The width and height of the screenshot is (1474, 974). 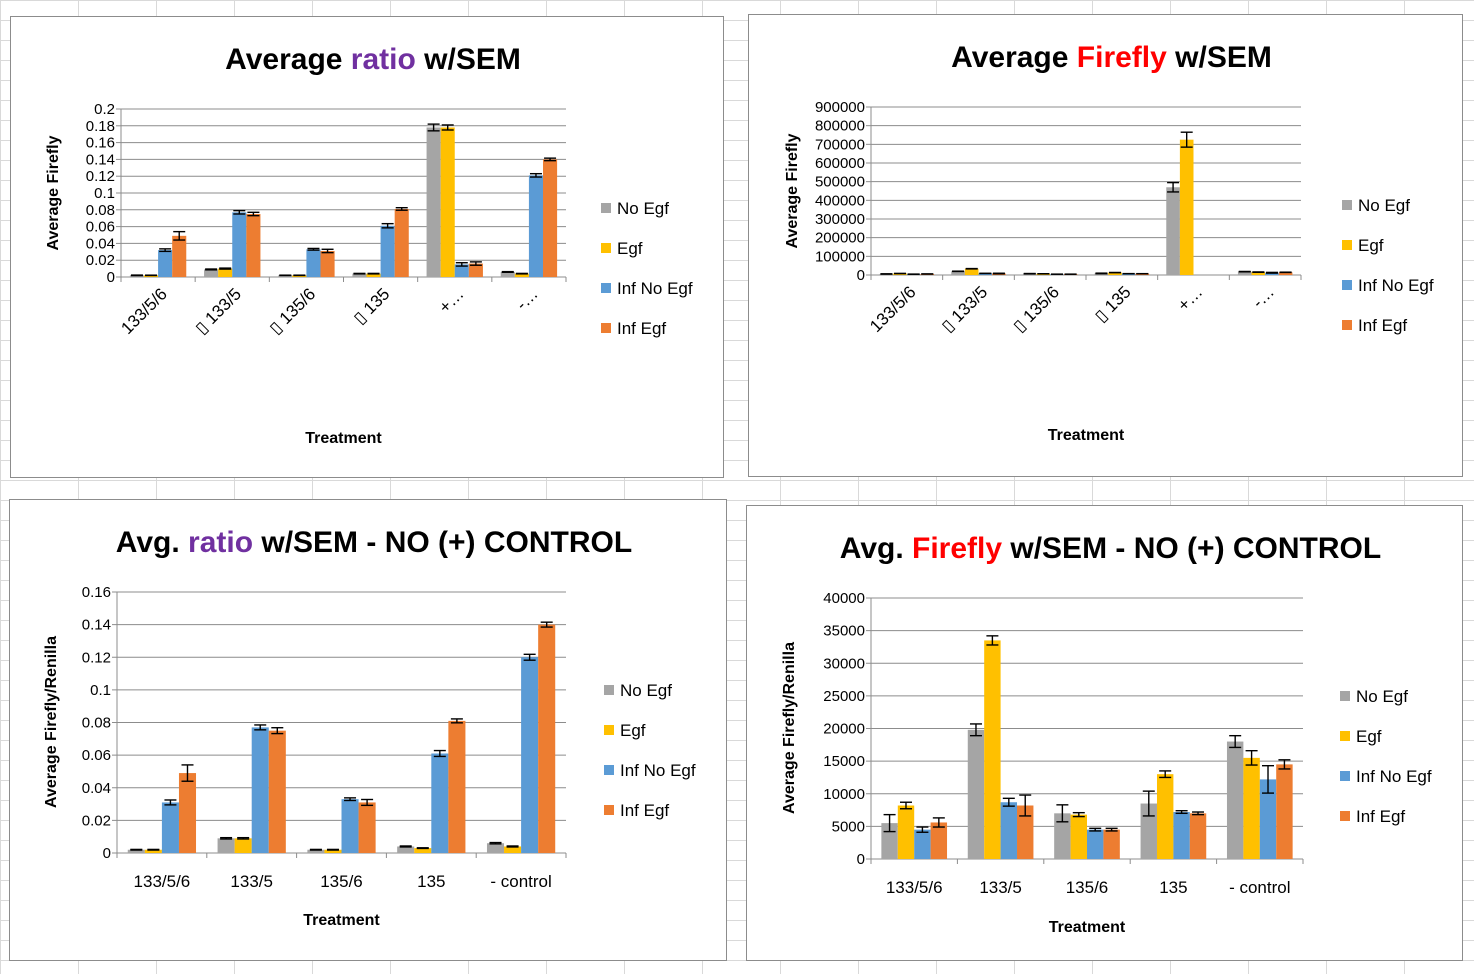 I want to click on y-tick-label: 200000, so click(x=840, y=238).